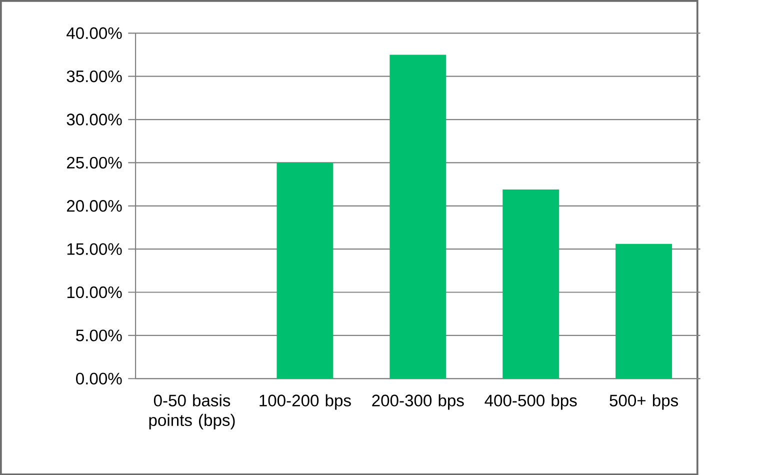  I want to click on x-tick-label: 0-50 basis points (bps), so click(192, 412).